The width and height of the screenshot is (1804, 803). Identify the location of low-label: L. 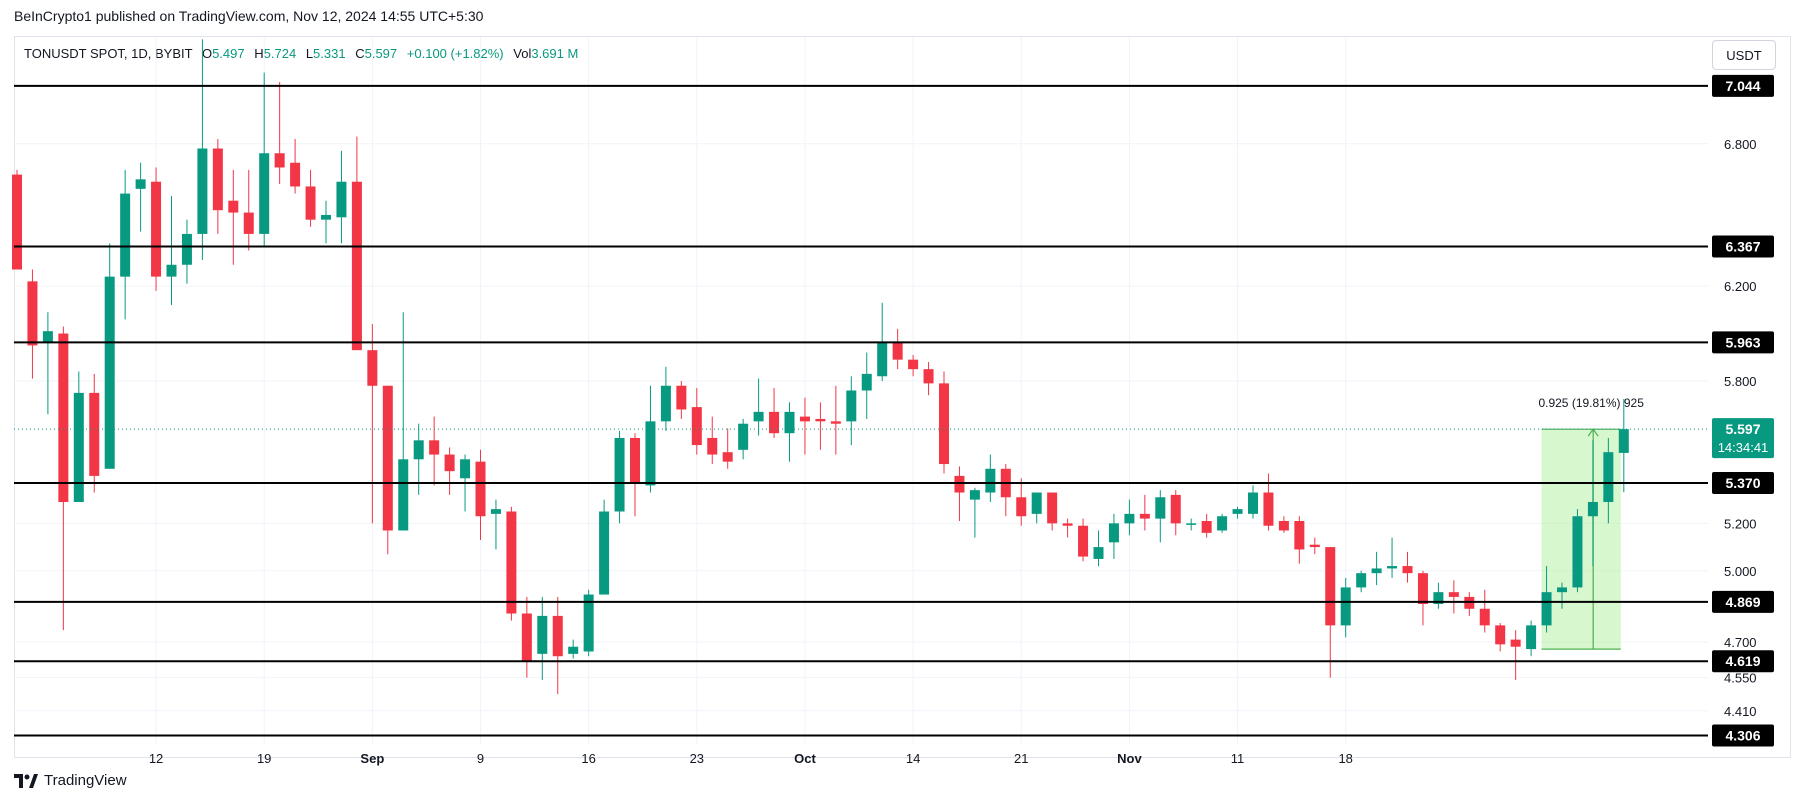
(309, 53).